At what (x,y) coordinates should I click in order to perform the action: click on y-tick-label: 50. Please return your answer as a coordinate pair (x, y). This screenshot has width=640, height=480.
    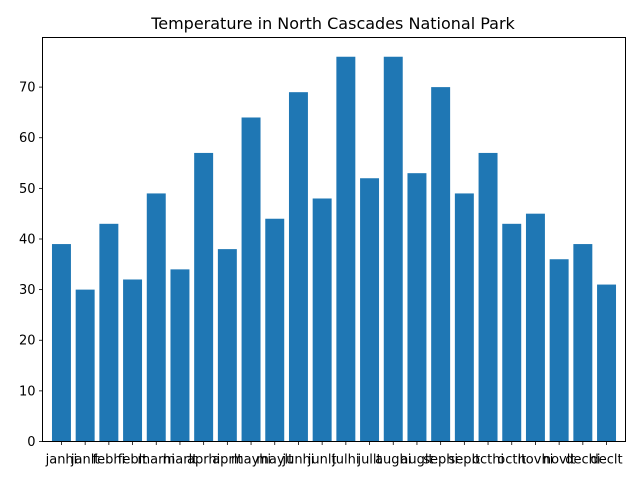
    Looking at the image, I should click on (27, 189).